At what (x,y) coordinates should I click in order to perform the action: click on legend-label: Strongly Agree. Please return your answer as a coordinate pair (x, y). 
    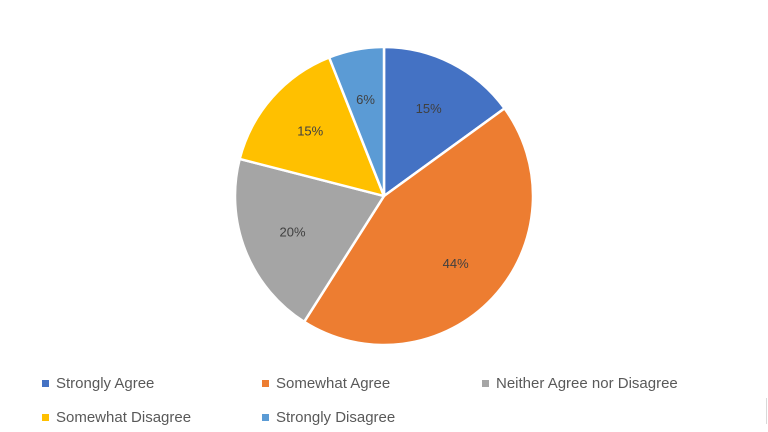
    Looking at the image, I should click on (105, 383).